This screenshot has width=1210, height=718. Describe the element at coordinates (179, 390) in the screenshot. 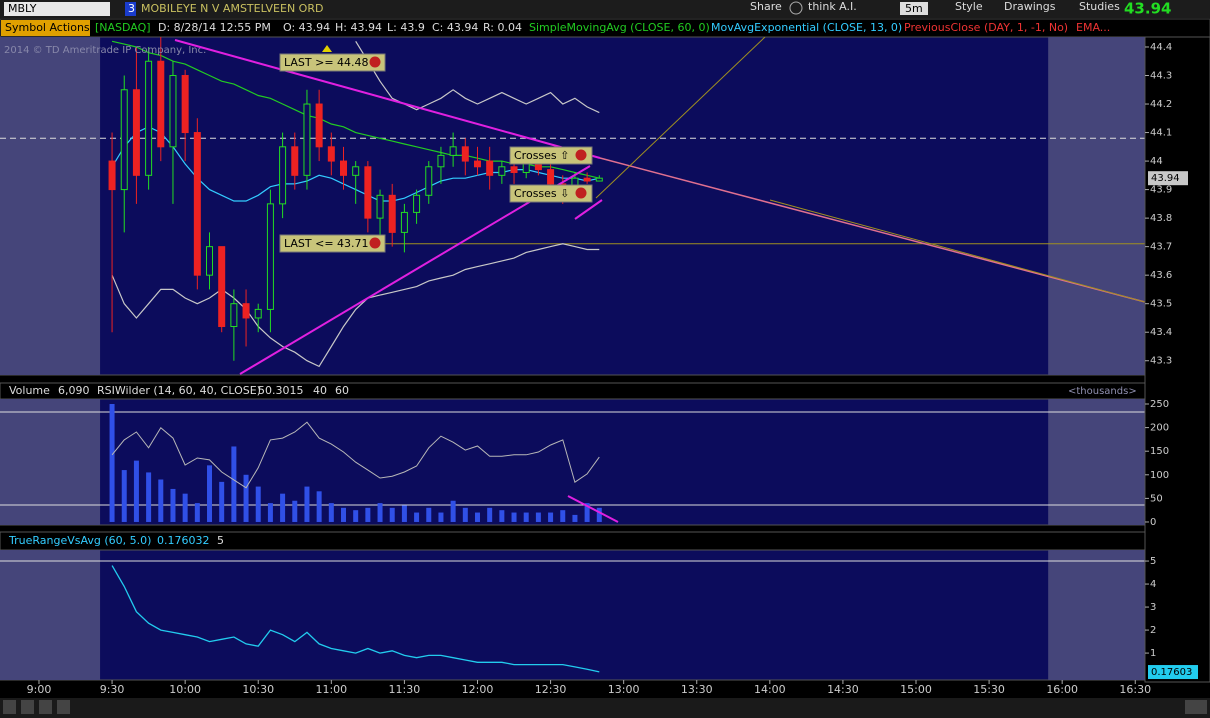

I see `rsi-title: RSIWilder (14, 60, 40, CLOSE)` at that location.